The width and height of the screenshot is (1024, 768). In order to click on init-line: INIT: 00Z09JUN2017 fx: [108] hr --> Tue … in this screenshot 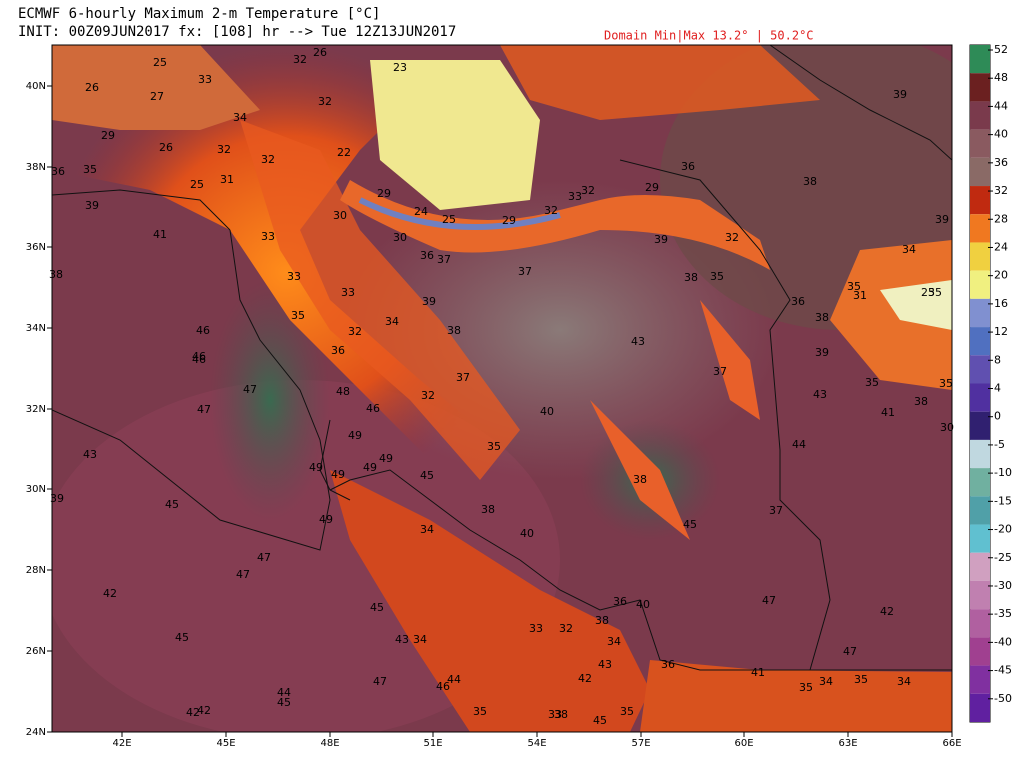, I will do `click(237, 32)`.